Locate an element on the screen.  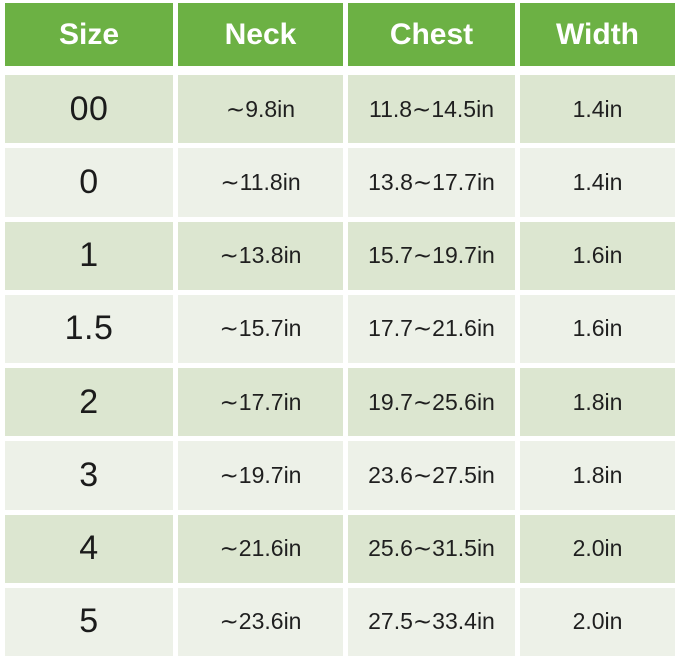
neck-cell: ∼23.6in is located at coordinates (260, 621).